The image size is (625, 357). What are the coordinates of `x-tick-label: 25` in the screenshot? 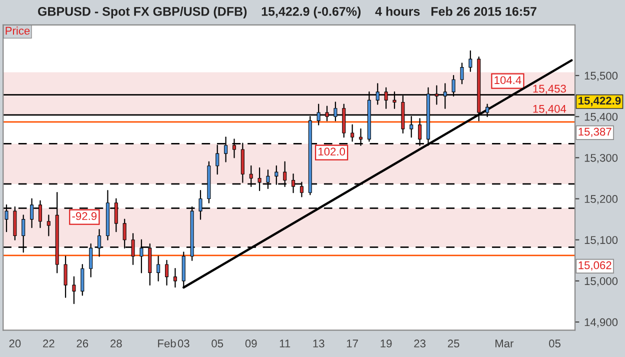 It's located at (454, 344).